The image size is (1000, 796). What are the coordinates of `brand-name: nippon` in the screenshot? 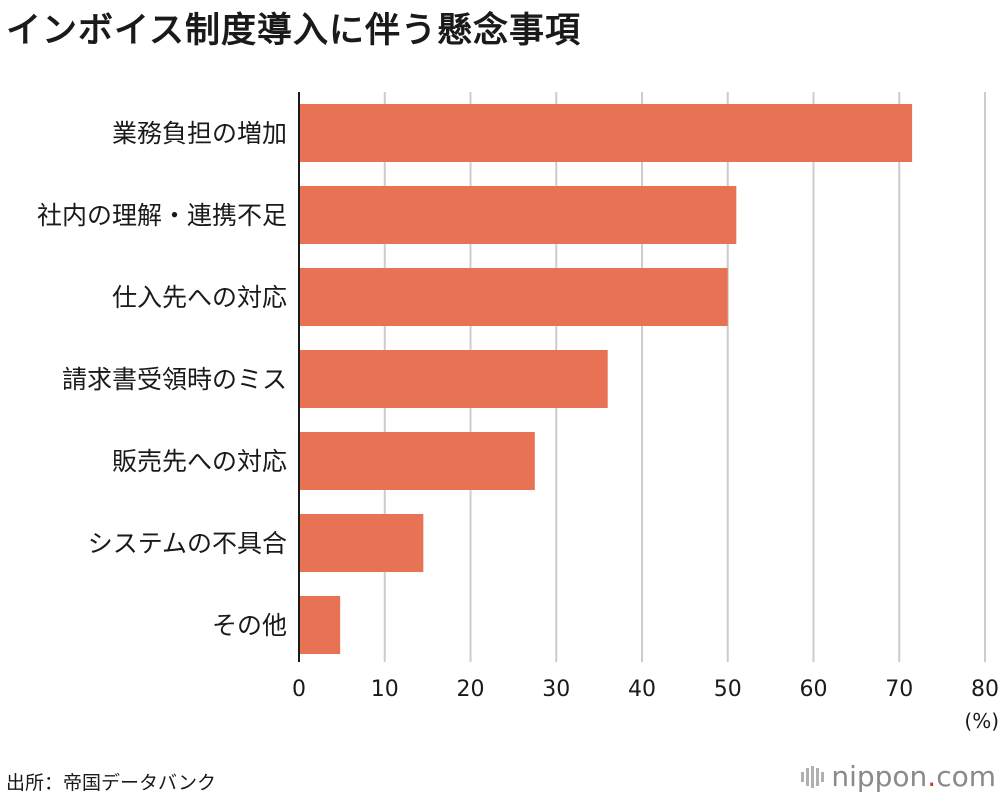 It's located at (879, 776).